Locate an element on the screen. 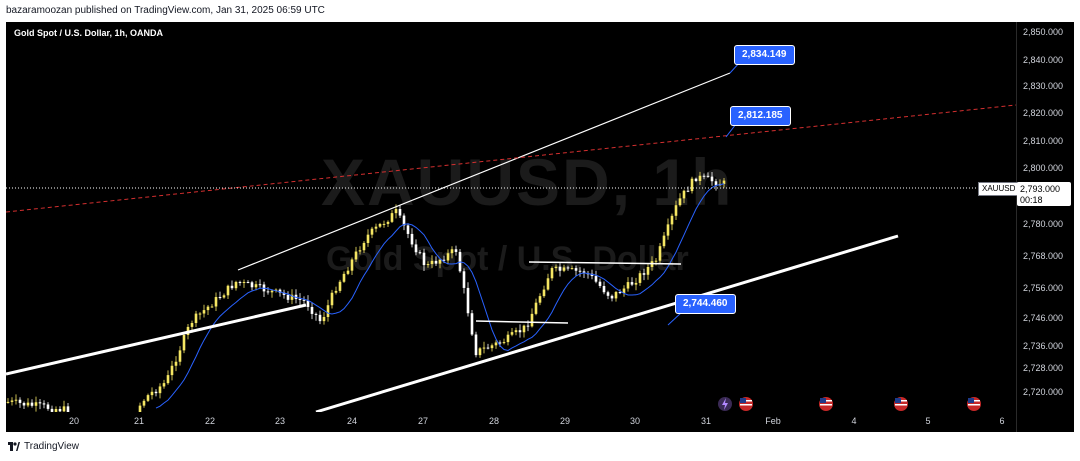 This screenshot has height=461, width=1080. time-axis: 20 21 22 23 24 27 28 29 30 31 Feb 4 5 6 is located at coordinates (511, 422).